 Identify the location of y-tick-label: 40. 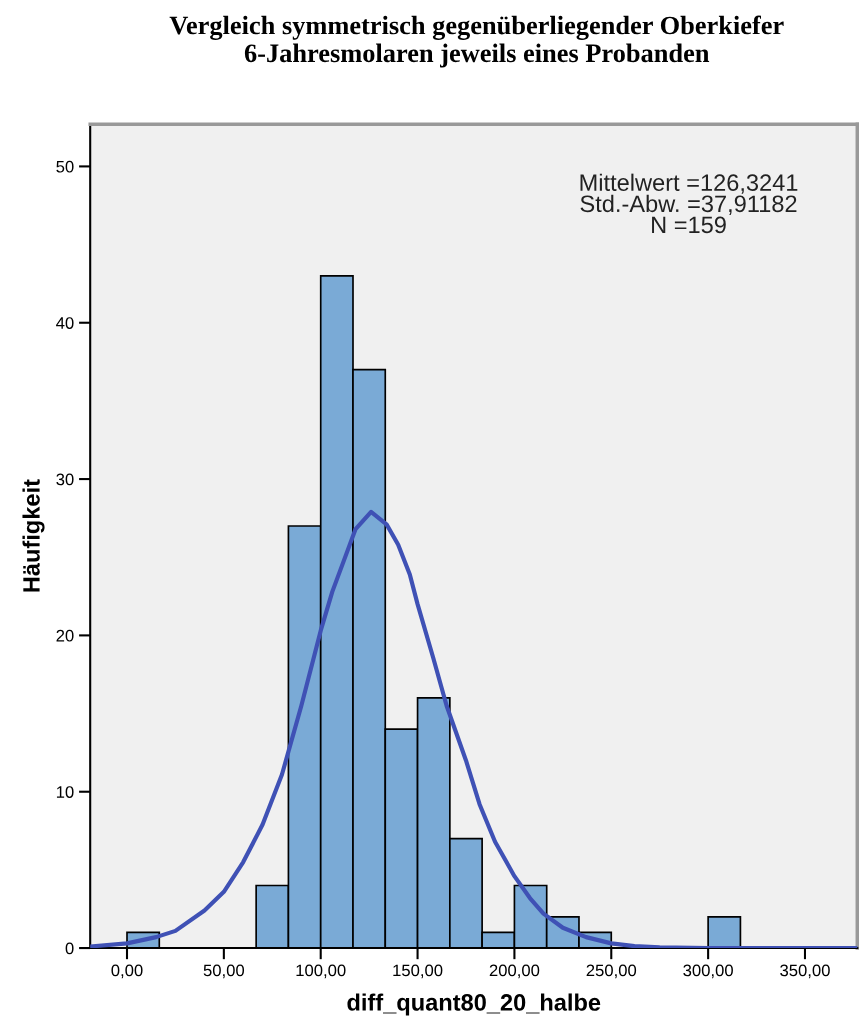
(65, 323).